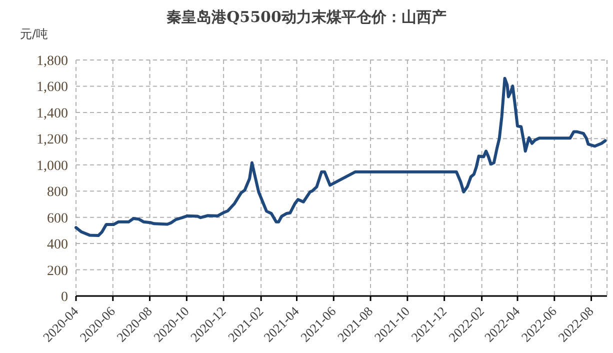 The width and height of the screenshot is (613, 353). What do you see at coordinates (52, 140) in the screenshot?
I see `y-tick-label: 1,200` at bounding box center [52, 140].